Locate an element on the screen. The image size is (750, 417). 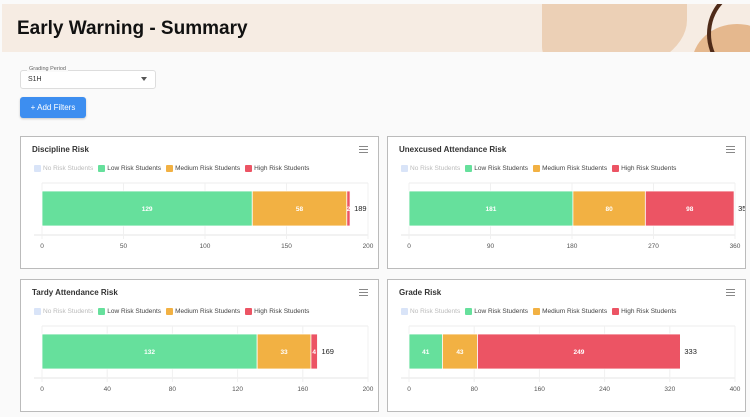
x-tick-label: 90 is located at coordinates (491, 246).